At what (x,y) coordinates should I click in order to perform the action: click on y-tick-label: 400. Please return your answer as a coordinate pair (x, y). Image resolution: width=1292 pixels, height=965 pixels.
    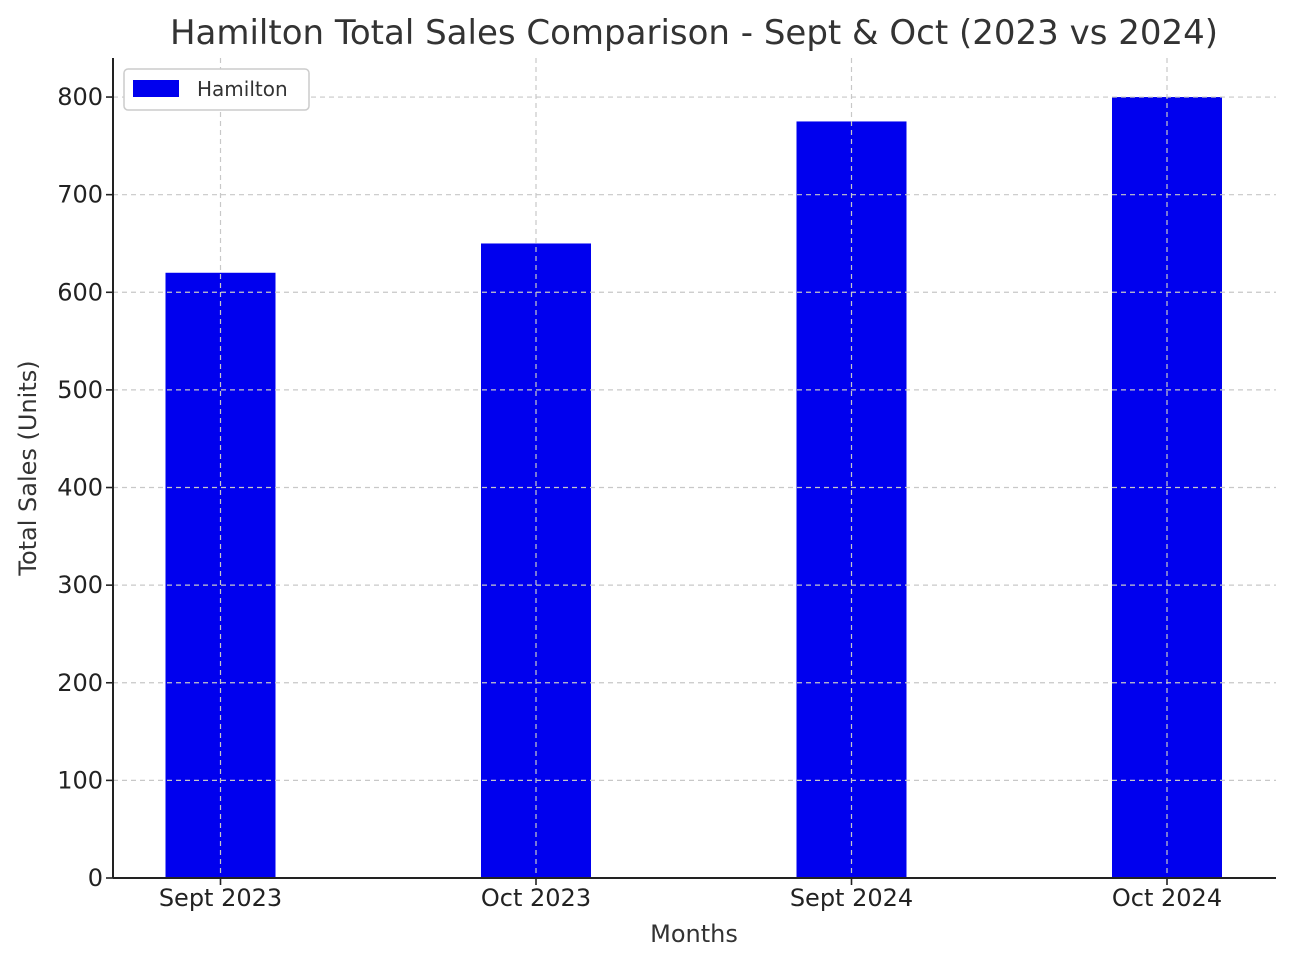
    Looking at the image, I should click on (80, 488).